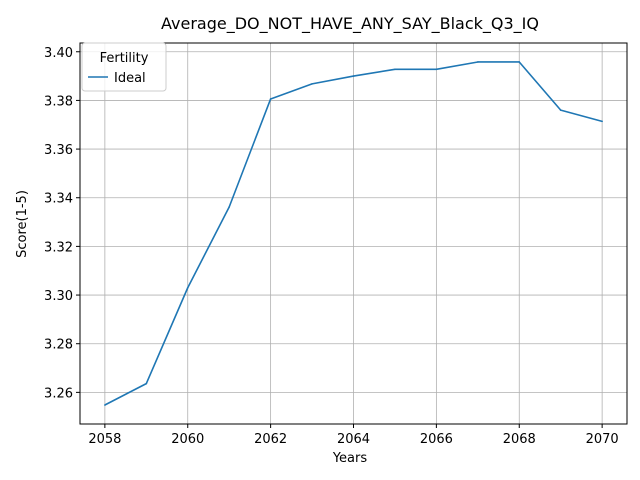 The width and height of the screenshot is (640, 480). Describe the element at coordinates (58, 345) in the screenshot. I see `y-tick-label: 3.28` at that location.